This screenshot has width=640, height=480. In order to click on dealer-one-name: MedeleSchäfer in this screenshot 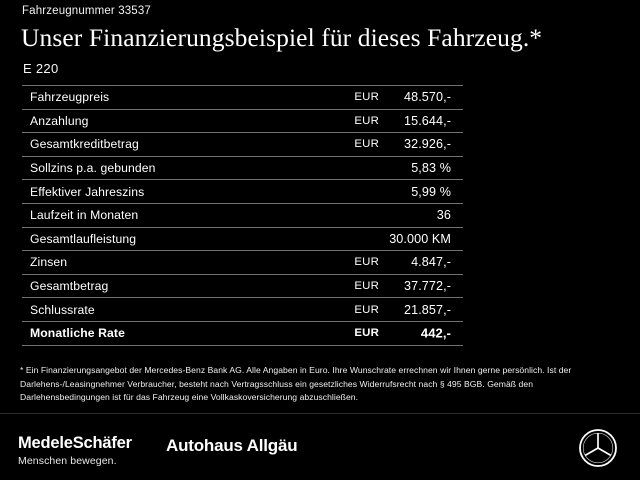, I will do `click(75, 443)`.